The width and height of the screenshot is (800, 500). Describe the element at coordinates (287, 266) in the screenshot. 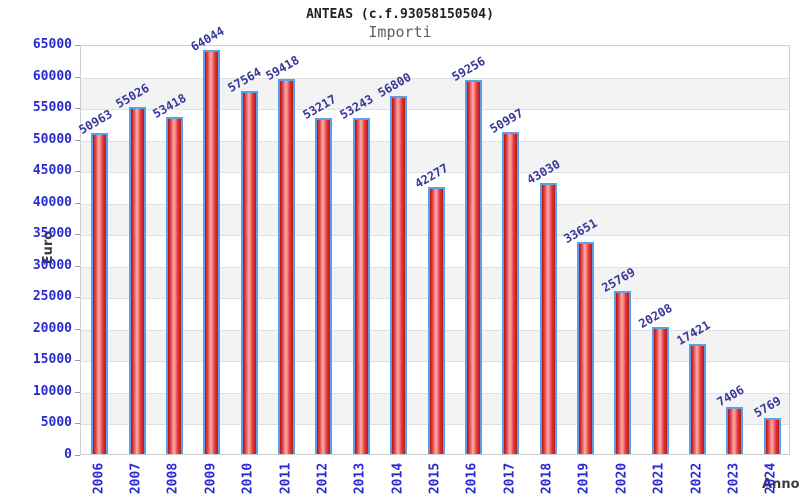

I see `bar-2011` at that location.